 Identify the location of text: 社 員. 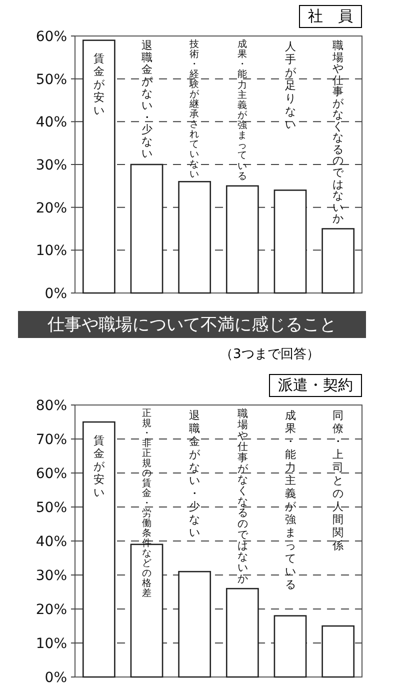
(330, 16).